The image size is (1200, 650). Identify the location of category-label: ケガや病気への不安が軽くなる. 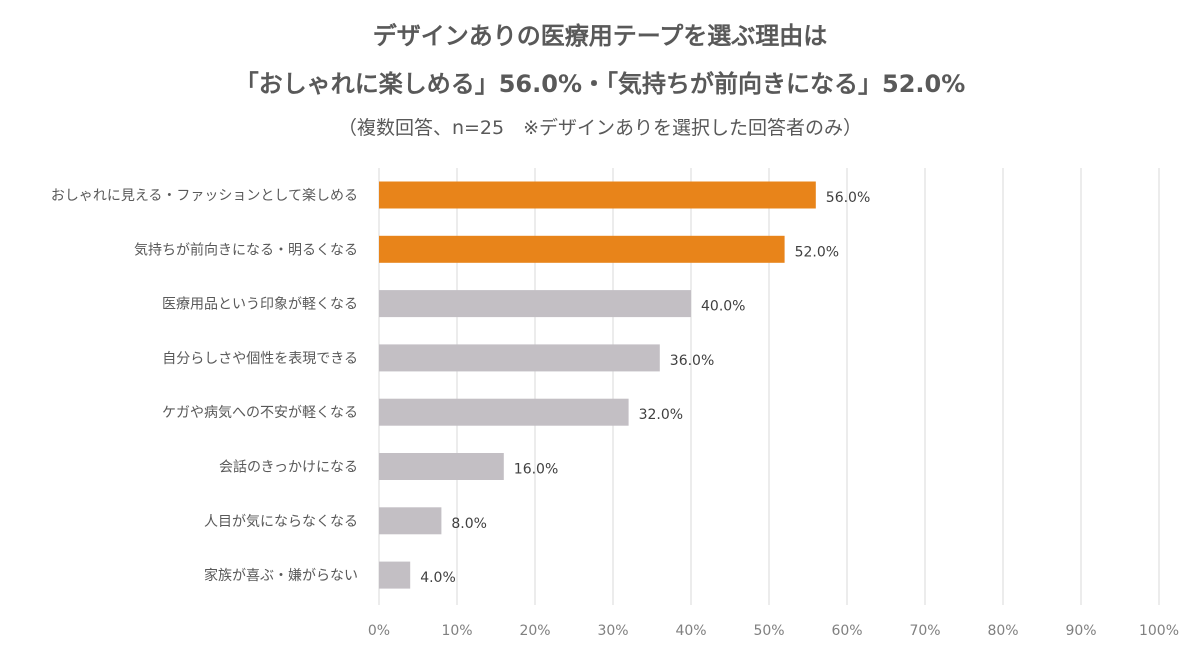
(260, 413).